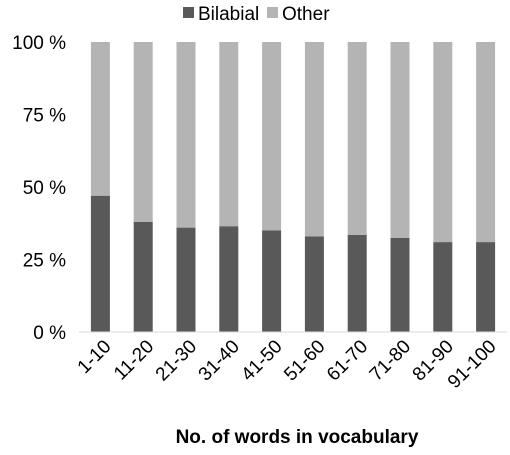  What do you see at coordinates (390, 360) in the screenshot?
I see `x-tick-label: 71-80` at bounding box center [390, 360].